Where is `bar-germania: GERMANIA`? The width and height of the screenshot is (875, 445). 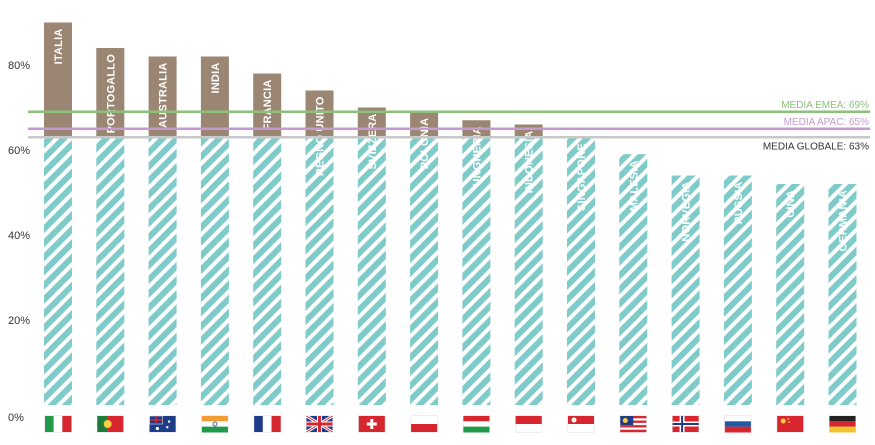 bar-germania: GERMANIA is located at coordinates (842, 294).